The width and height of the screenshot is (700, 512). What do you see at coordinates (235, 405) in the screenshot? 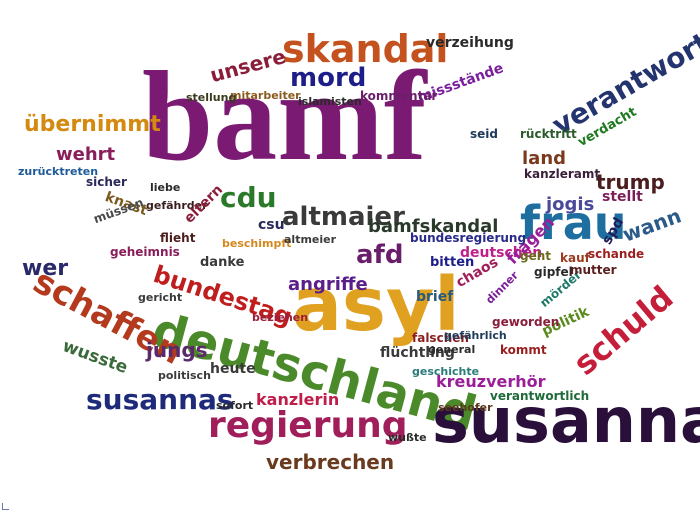
I see `word-sofort: sofort` at bounding box center [235, 405].